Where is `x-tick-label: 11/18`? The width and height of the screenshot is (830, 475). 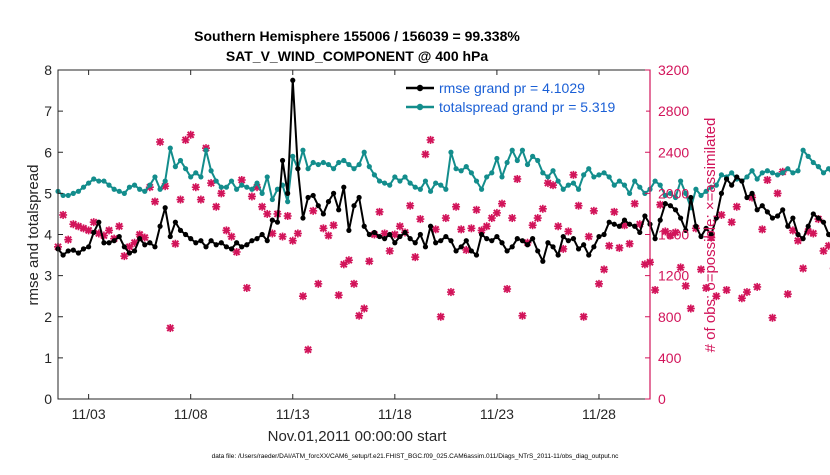 x-tick-label: 11/18 is located at coordinates (395, 414).